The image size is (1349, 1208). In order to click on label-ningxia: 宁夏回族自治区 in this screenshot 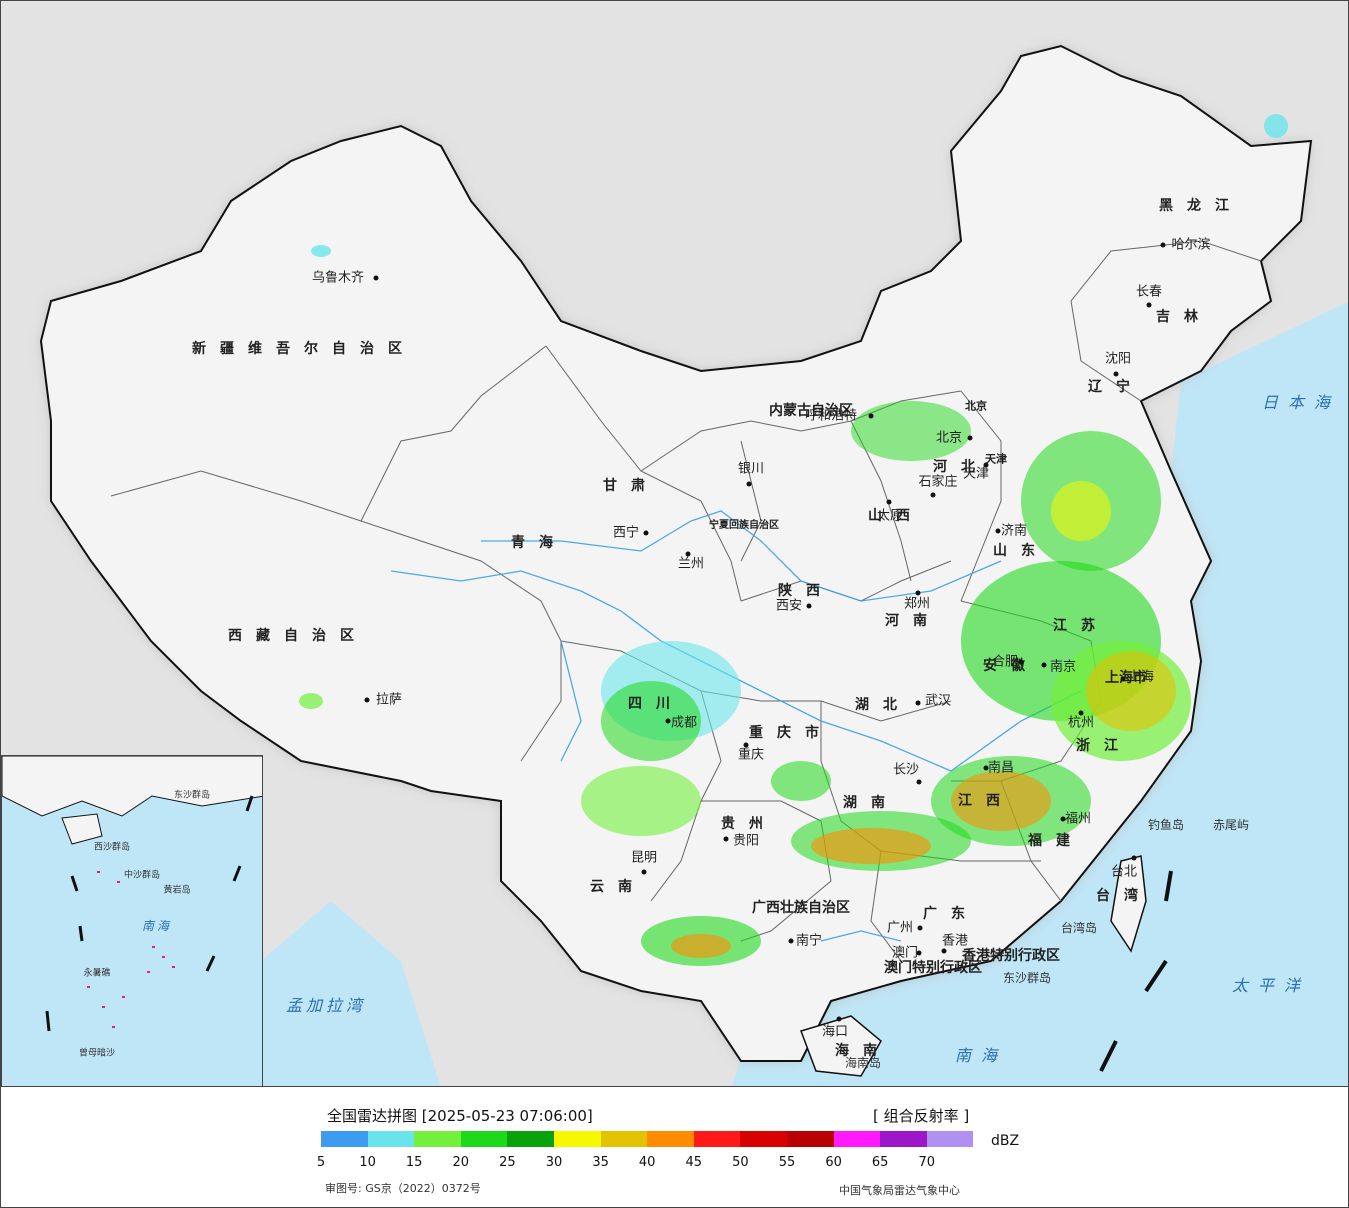, I will do `click(744, 525)`.